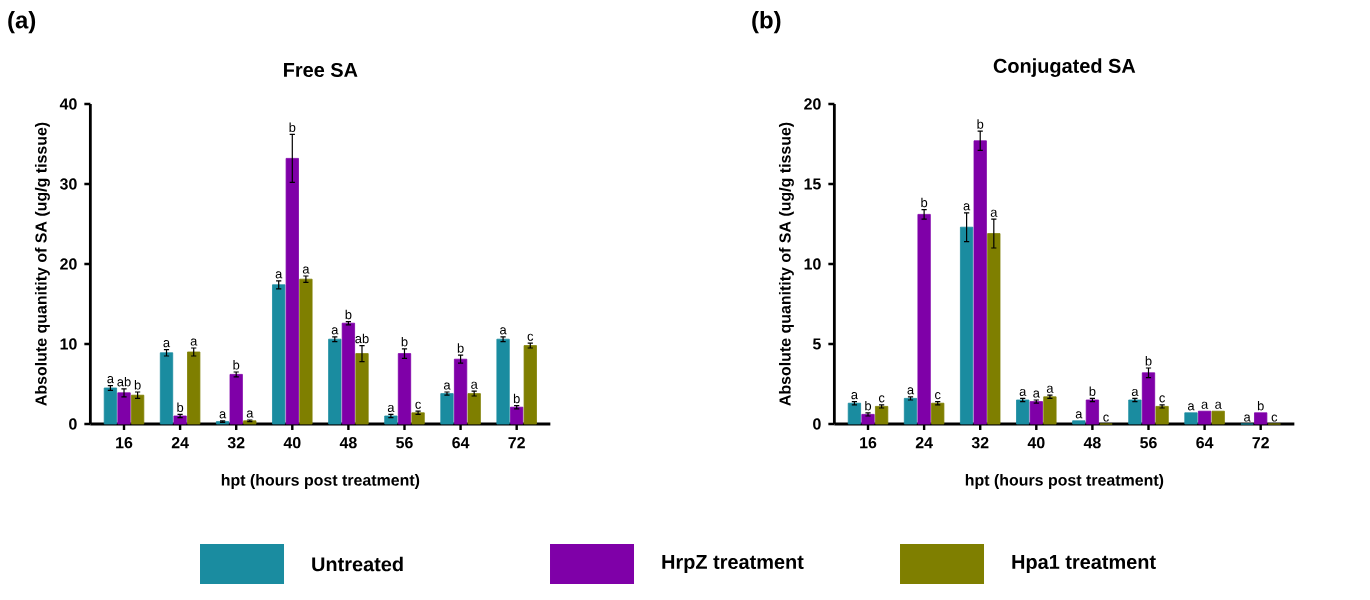 Image resolution: width=1370 pixels, height=600 pixels. What do you see at coordinates (1084, 564) in the screenshot?
I see `legend-label: Hpa1 treatment` at bounding box center [1084, 564].